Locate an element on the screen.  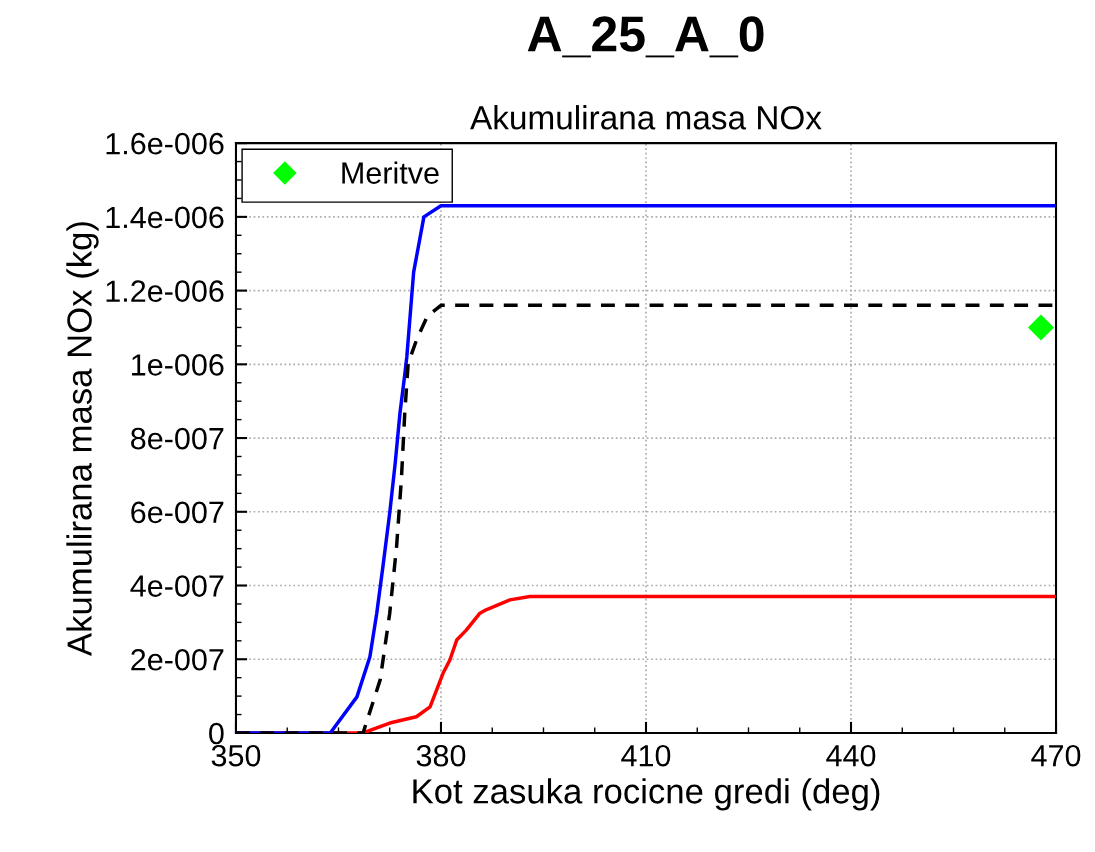
y-tick-label: 8e-007 is located at coordinates (177, 438).